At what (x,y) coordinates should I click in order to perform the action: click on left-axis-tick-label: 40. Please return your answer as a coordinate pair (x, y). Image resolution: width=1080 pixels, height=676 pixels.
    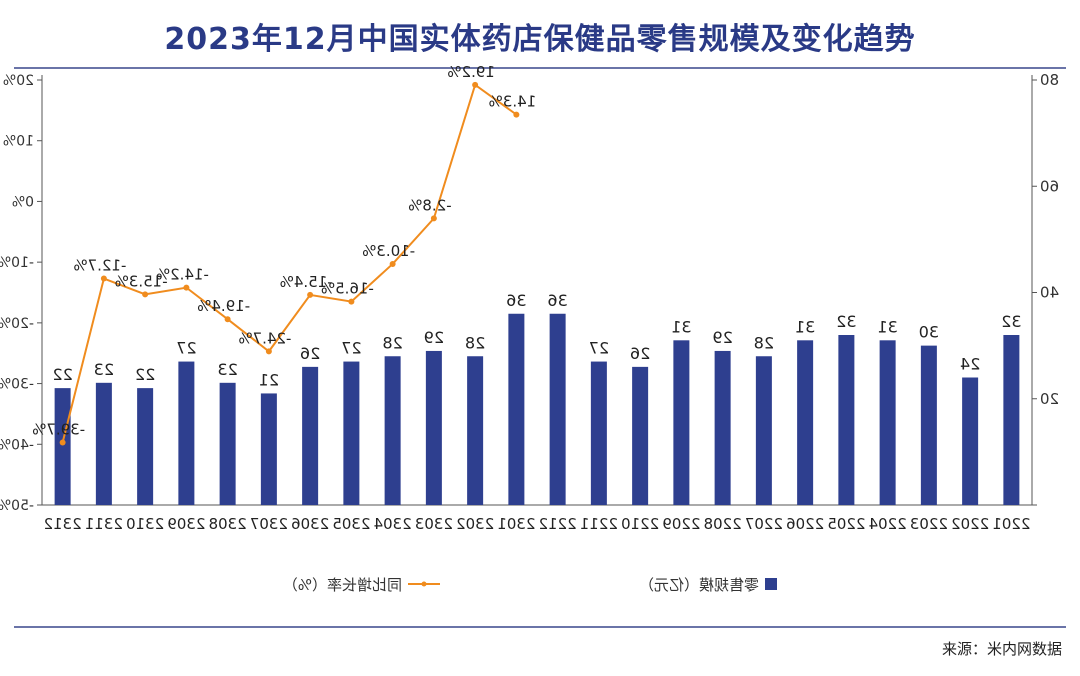
    Looking at the image, I should click on (1049, 293).